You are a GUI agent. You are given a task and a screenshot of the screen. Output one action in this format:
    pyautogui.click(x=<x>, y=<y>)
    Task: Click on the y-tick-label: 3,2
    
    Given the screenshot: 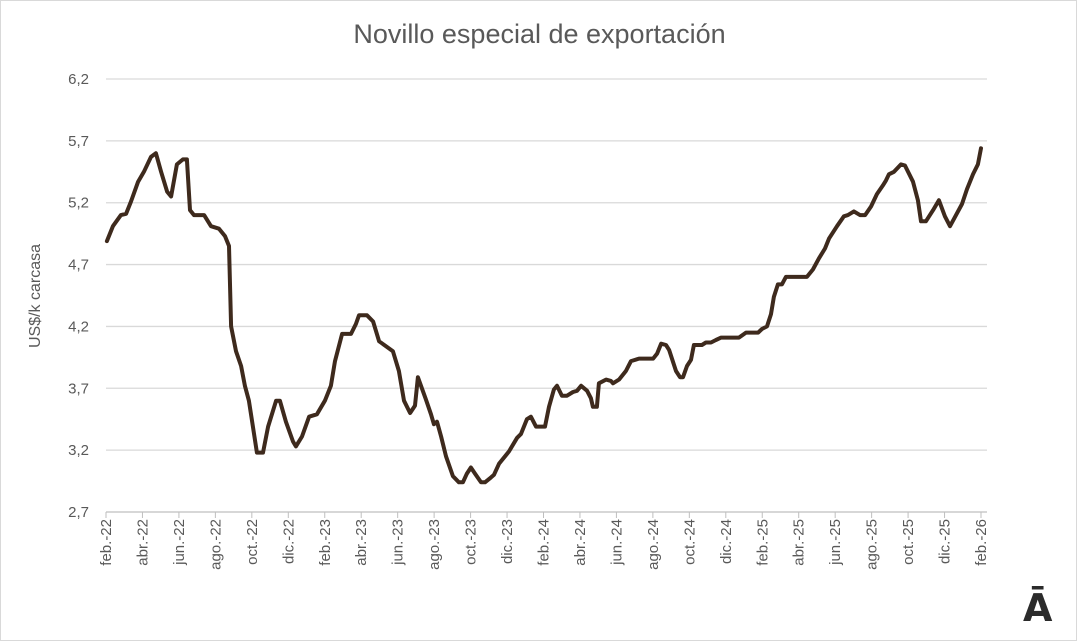 What is the action you would take?
    pyautogui.click(x=78, y=450)
    